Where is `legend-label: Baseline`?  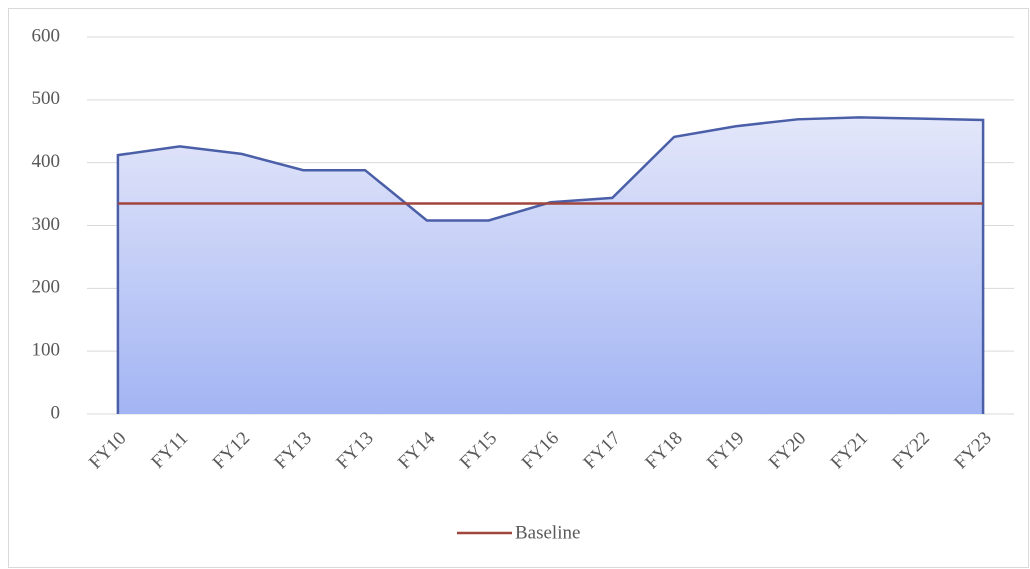
legend-label: Baseline is located at coordinates (547, 532).